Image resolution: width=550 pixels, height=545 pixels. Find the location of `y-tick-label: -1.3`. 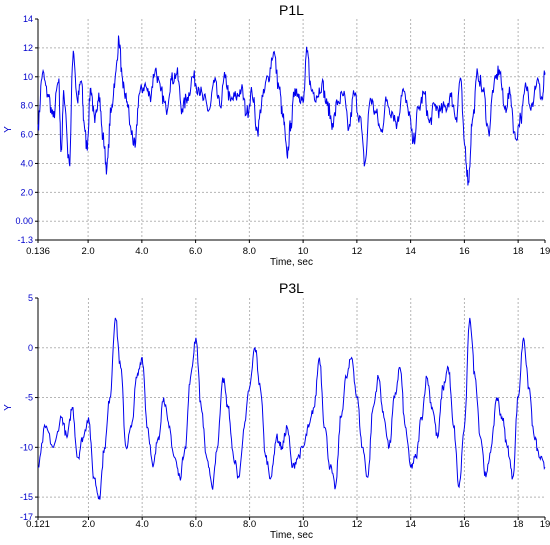

y-tick-label: -1.3 is located at coordinates (25, 240).